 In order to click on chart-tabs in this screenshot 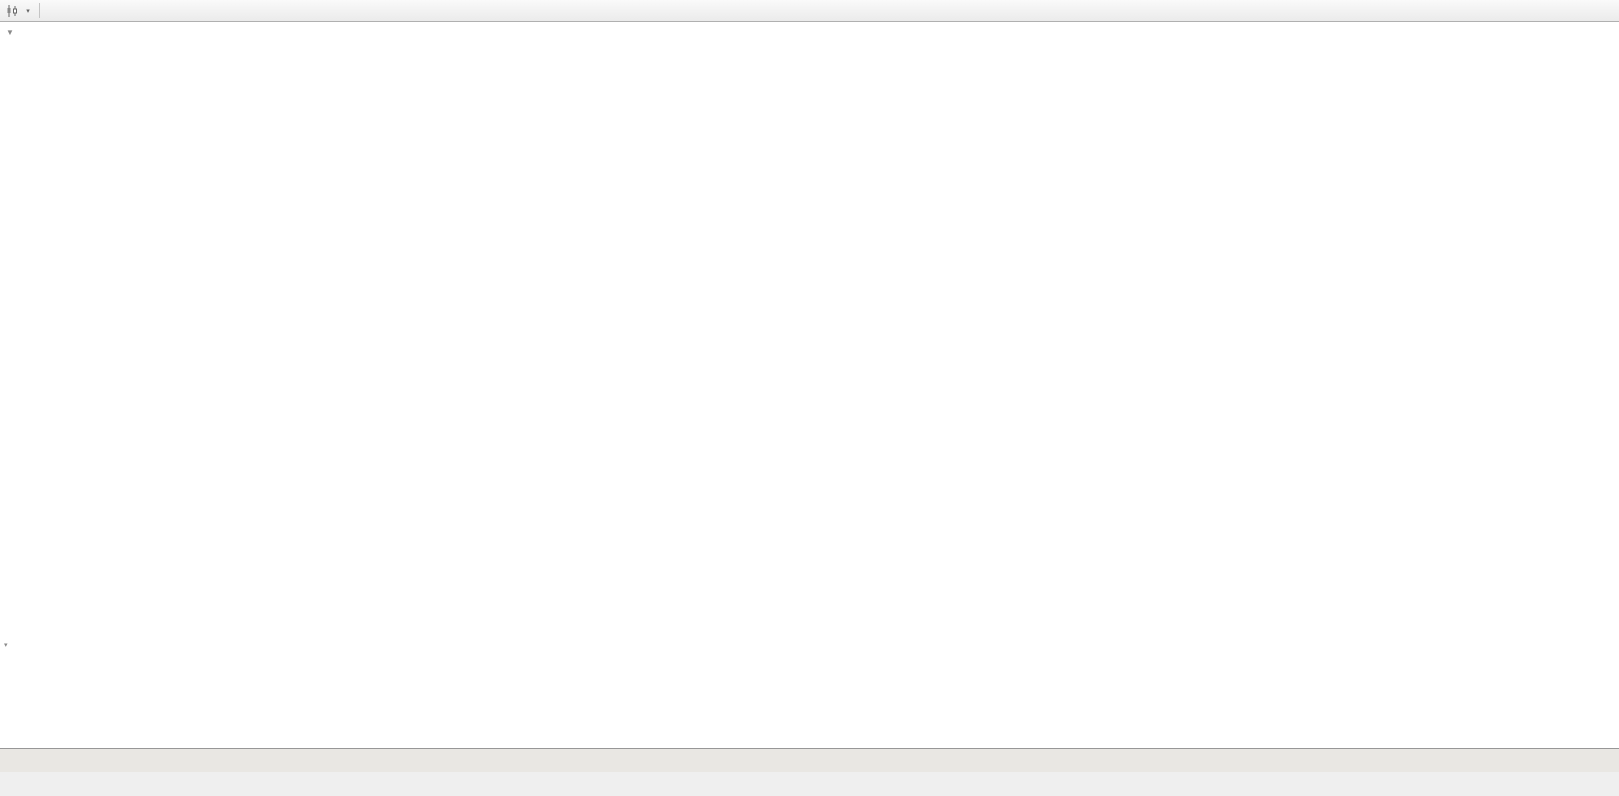, I will do `click(809, 760)`.